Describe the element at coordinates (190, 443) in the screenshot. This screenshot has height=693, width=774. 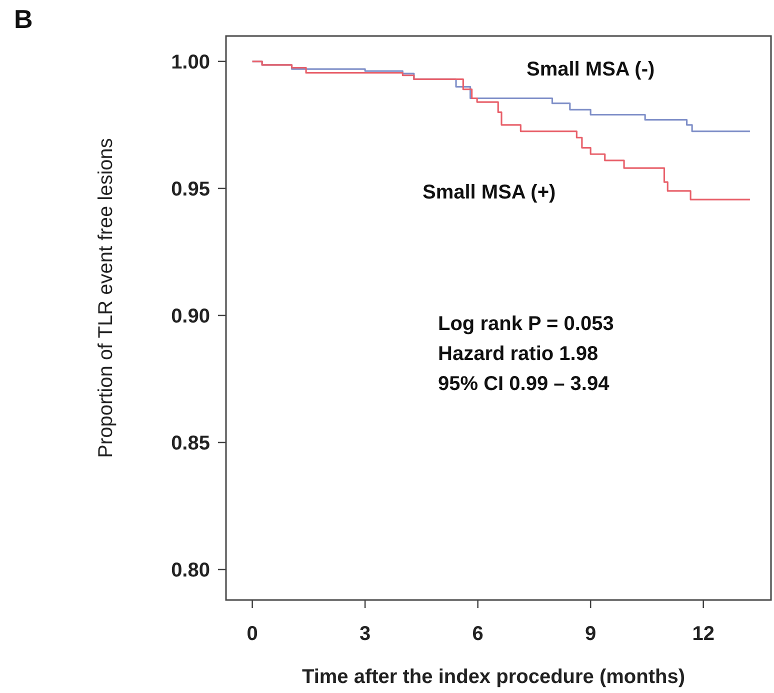
I see `y-tick-label: 0.85` at that location.